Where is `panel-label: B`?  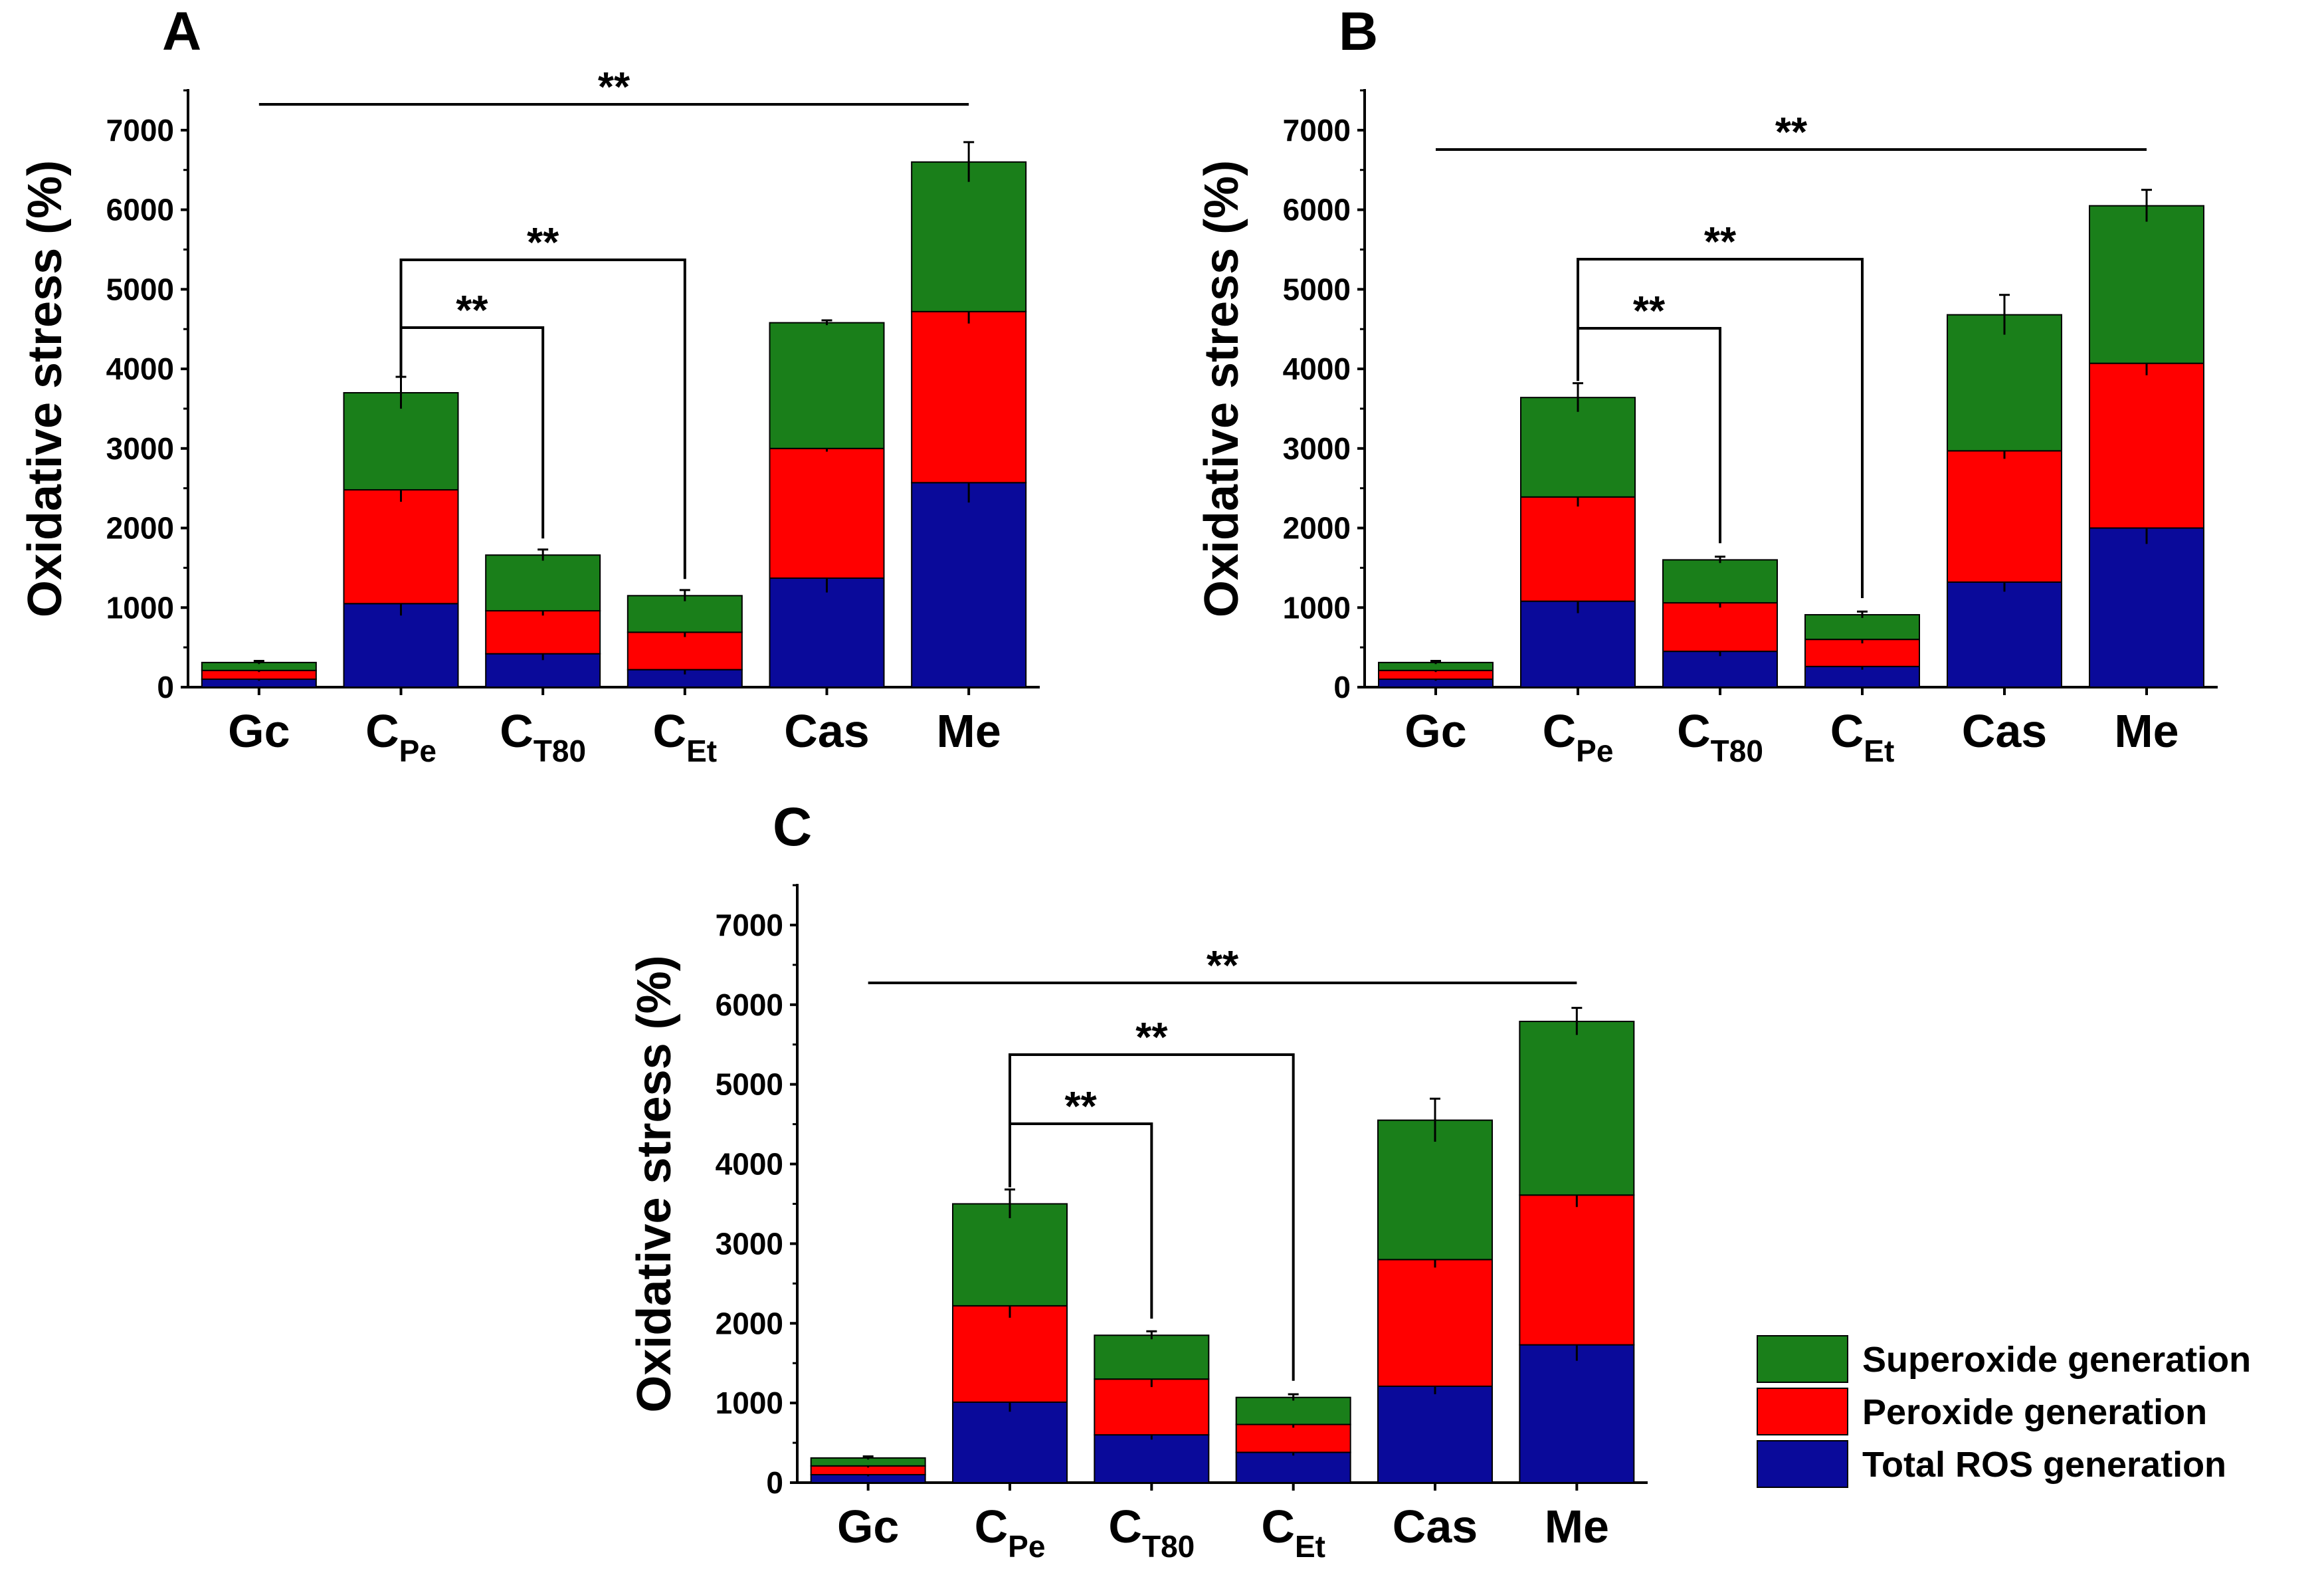 panel-label: B is located at coordinates (1358, 32).